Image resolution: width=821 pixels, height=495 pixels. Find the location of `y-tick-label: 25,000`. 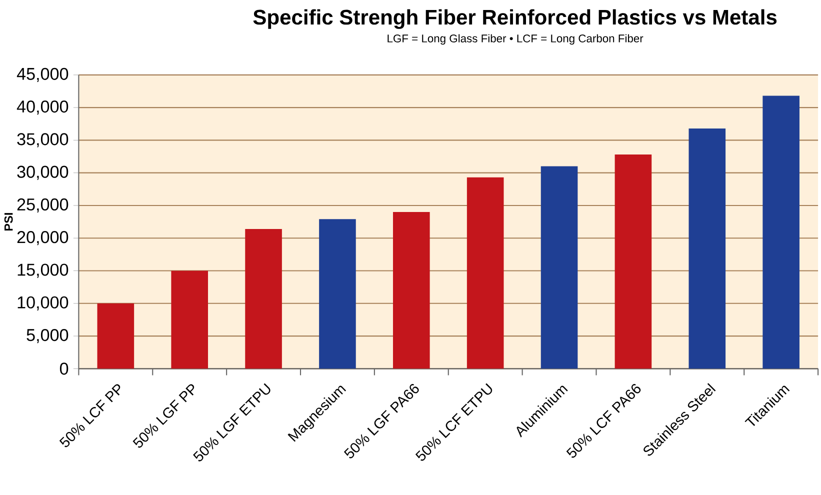

y-tick-label: 25,000 is located at coordinates (42, 205).